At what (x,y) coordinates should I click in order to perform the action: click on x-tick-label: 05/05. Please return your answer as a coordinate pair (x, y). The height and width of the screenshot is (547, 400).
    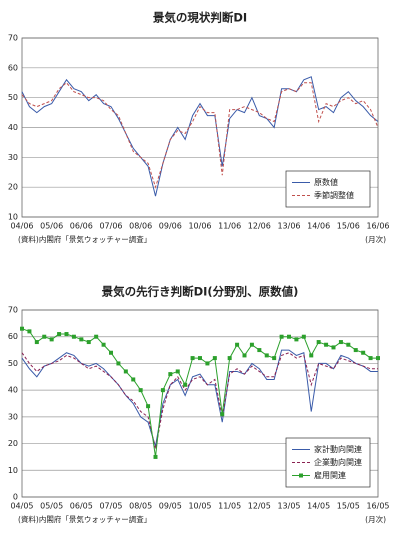
    Looking at the image, I should click on (51, 506).